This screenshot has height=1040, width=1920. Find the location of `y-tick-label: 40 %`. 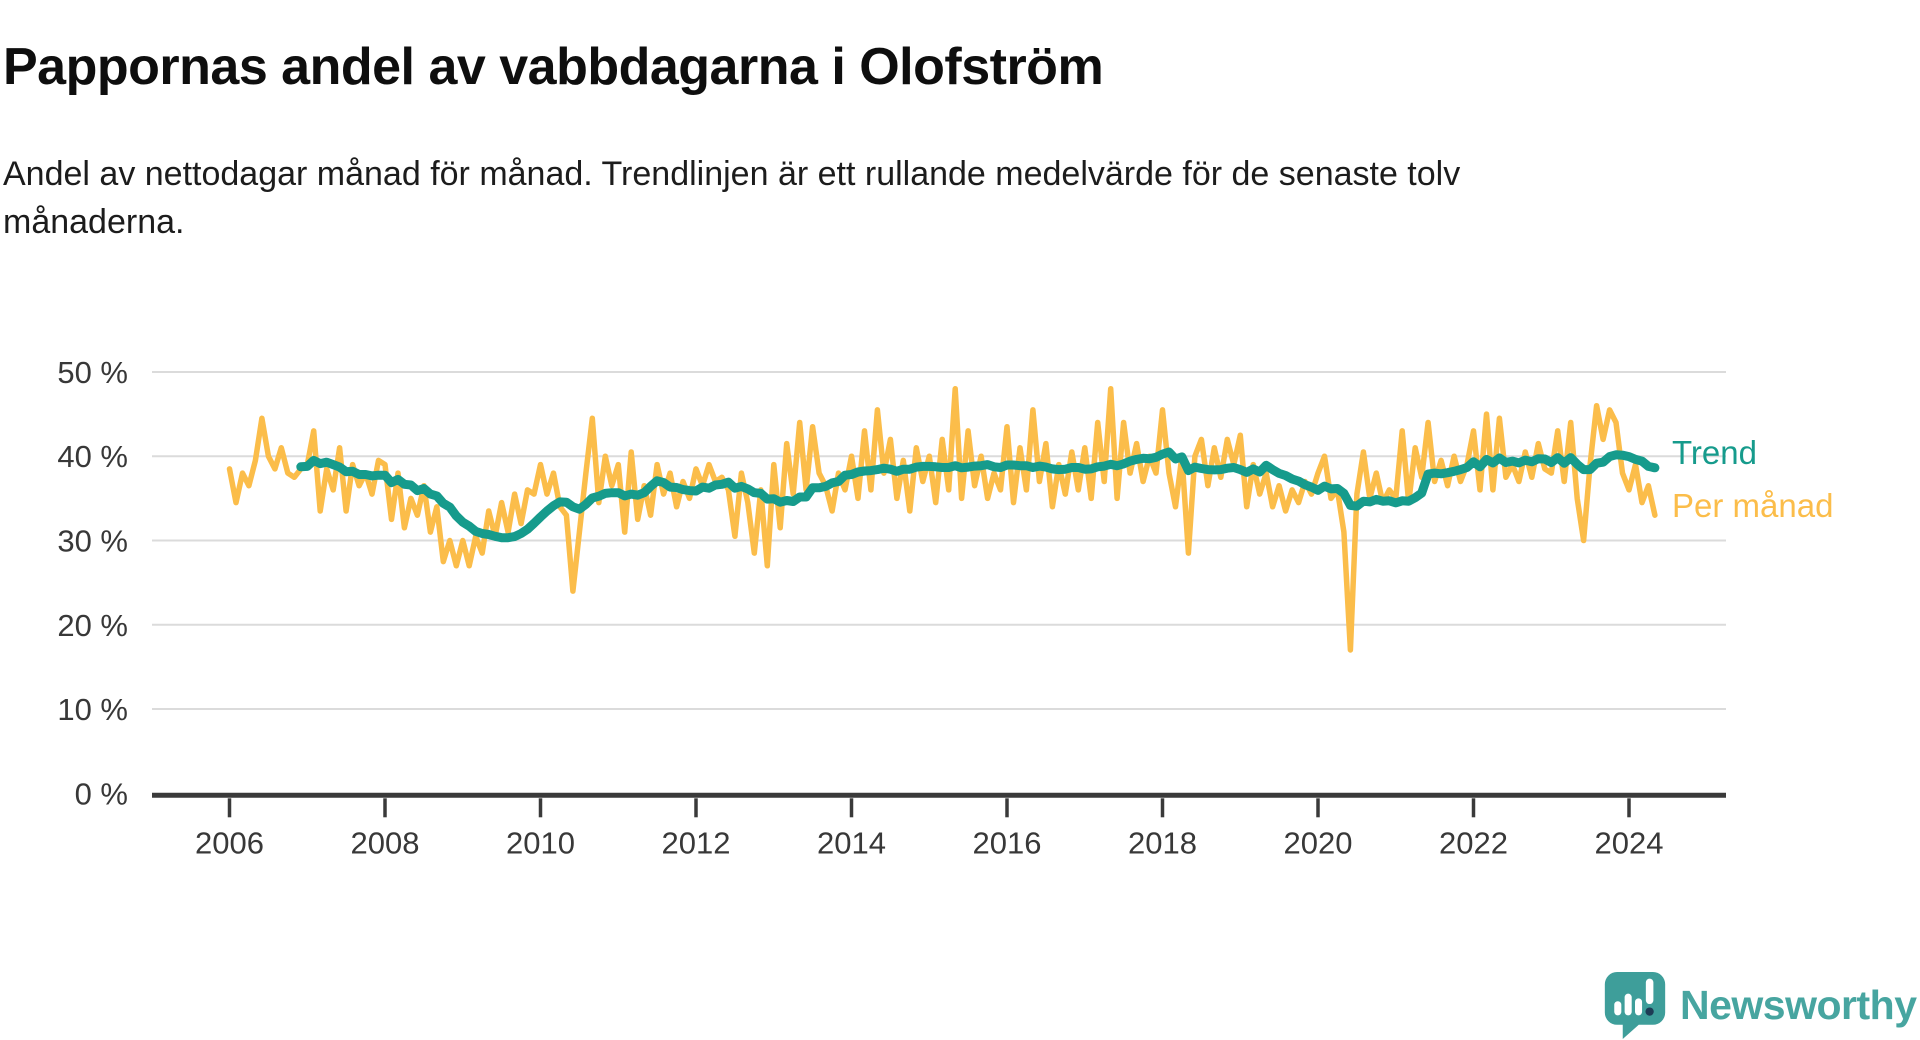

y-tick-label: 40 % is located at coordinates (92, 456).